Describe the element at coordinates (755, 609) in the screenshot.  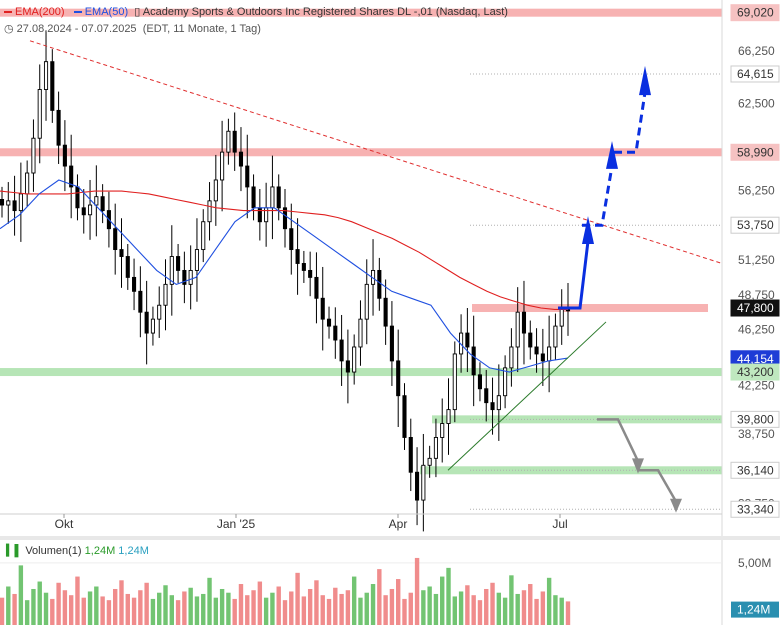
I see `volume-last-box` at that location.